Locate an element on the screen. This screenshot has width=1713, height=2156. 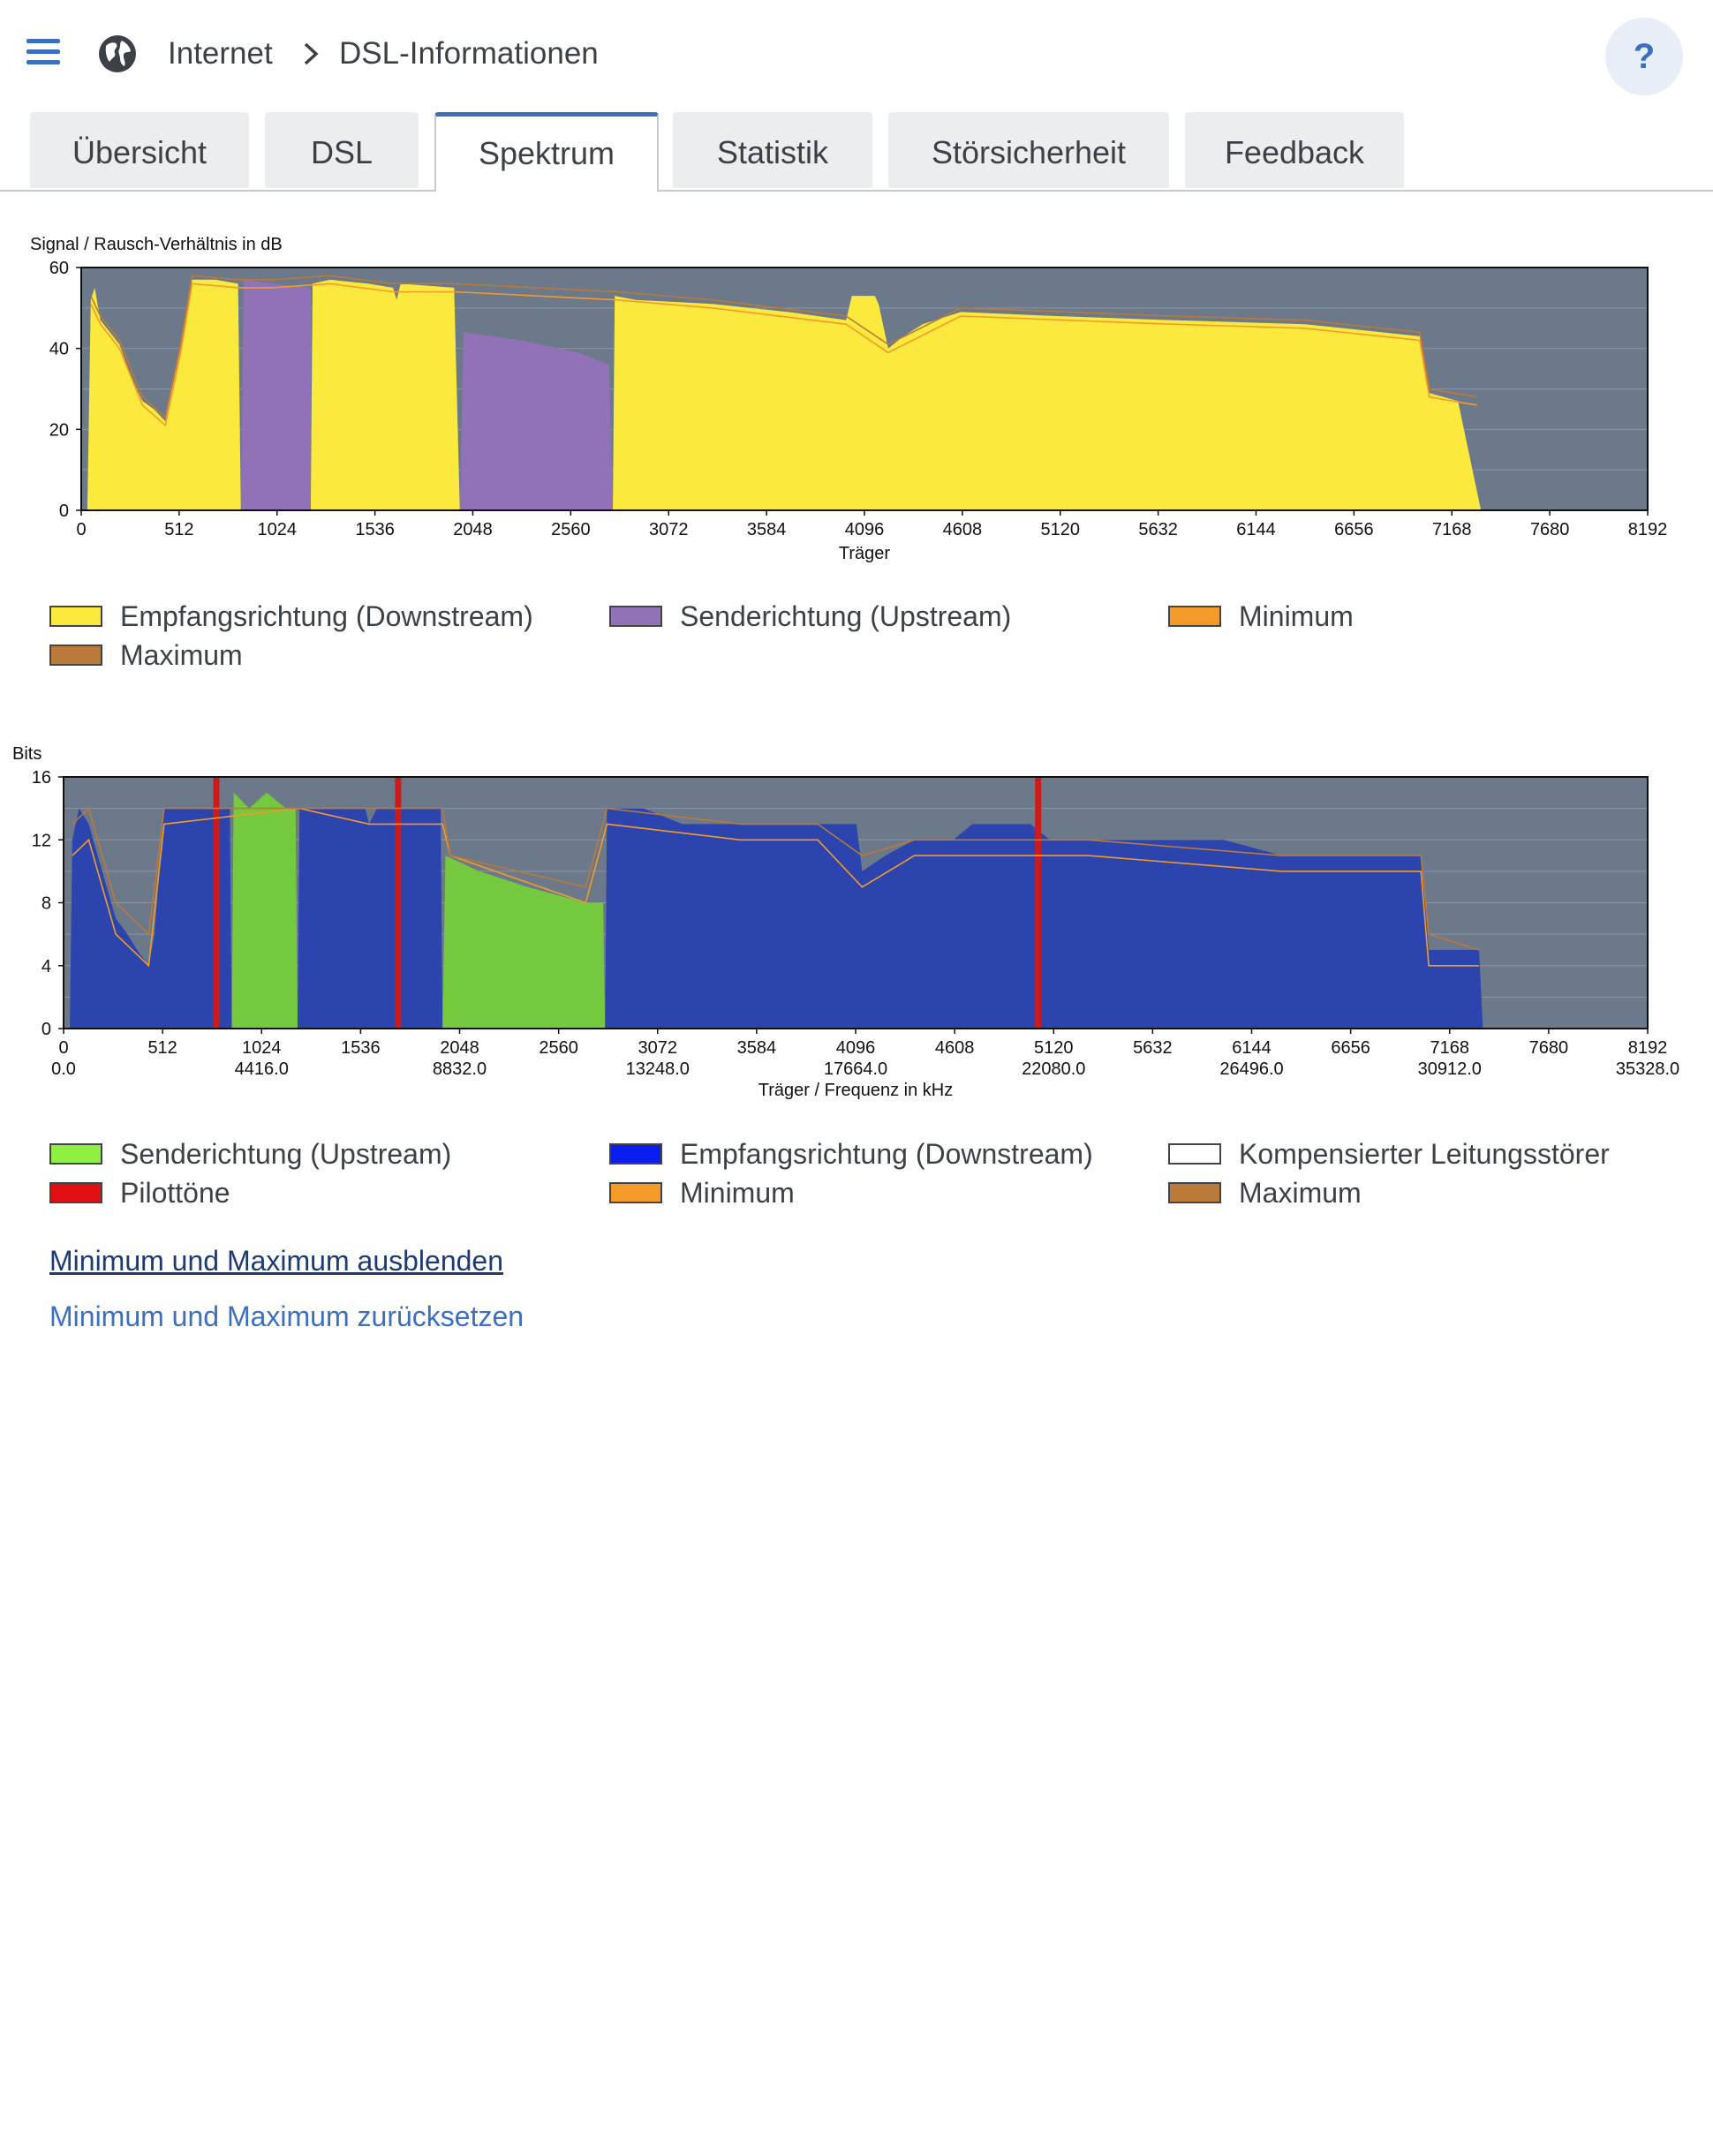
y-tick-label: 20 is located at coordinates (59, 430).